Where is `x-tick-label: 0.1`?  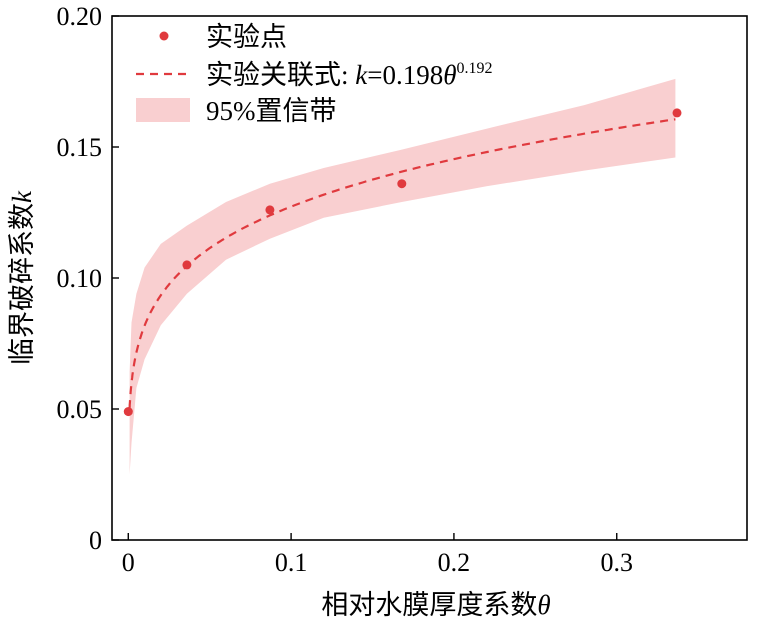
x-tick-label: 0.1 is located at coordinates (291, 562).